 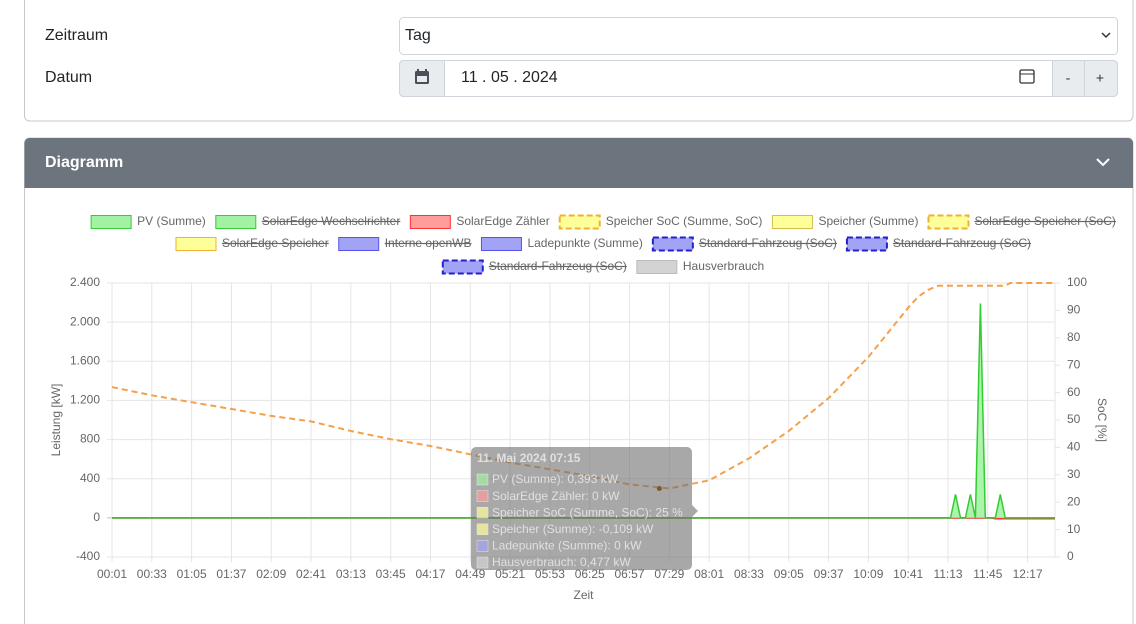 What do you see at coordinates (112, 574) in the screenshot?
I see `x-tick-label: 00:01` at bounding box center [112, 574].